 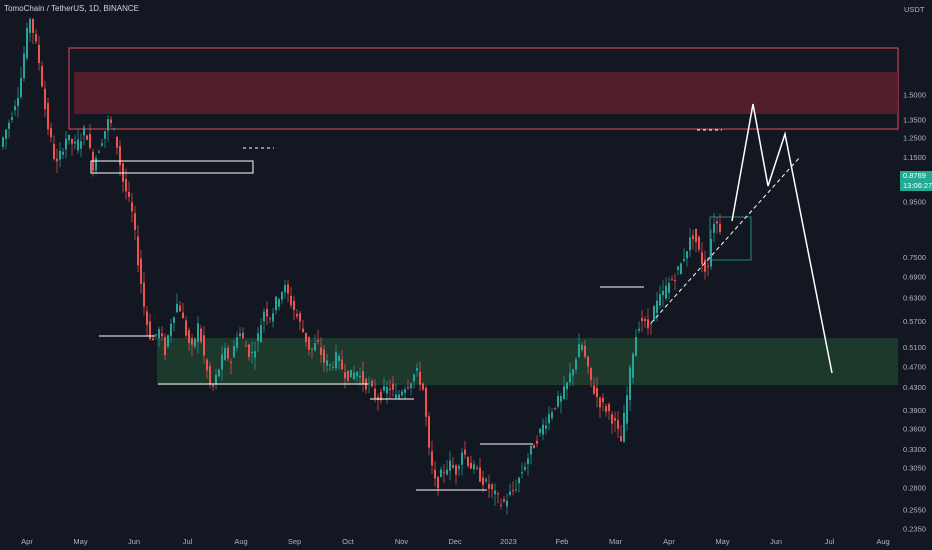 I want to click on price-tick-label: 0.7500, so click(x=914, y=257).